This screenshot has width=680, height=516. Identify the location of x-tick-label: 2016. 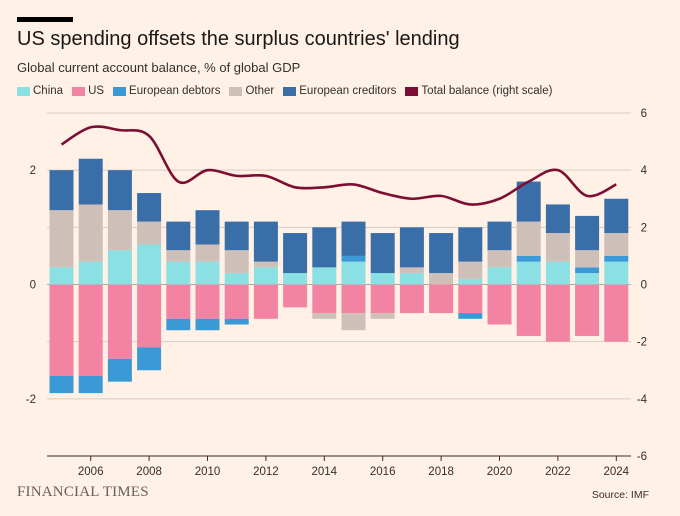
(383, 472).